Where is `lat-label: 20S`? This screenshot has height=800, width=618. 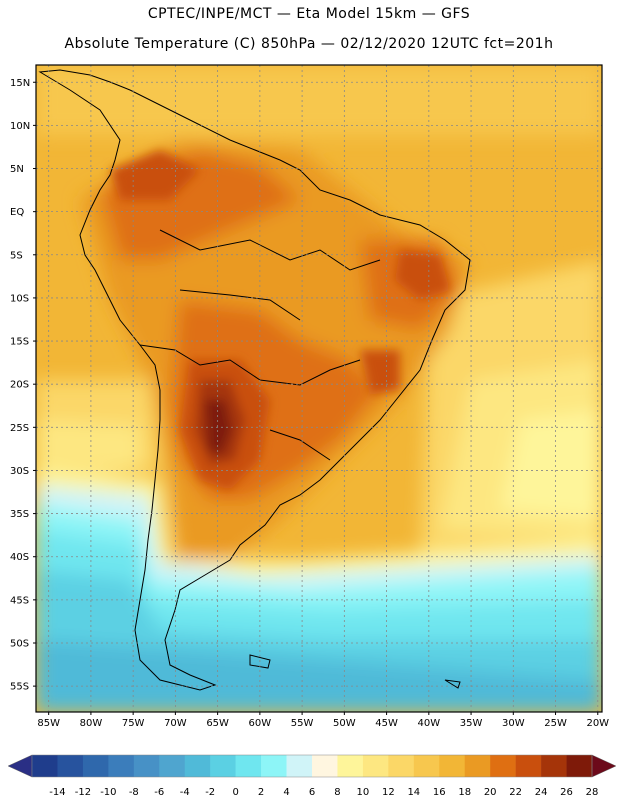
lat-label: 20S is located at coordinates (19, 385).